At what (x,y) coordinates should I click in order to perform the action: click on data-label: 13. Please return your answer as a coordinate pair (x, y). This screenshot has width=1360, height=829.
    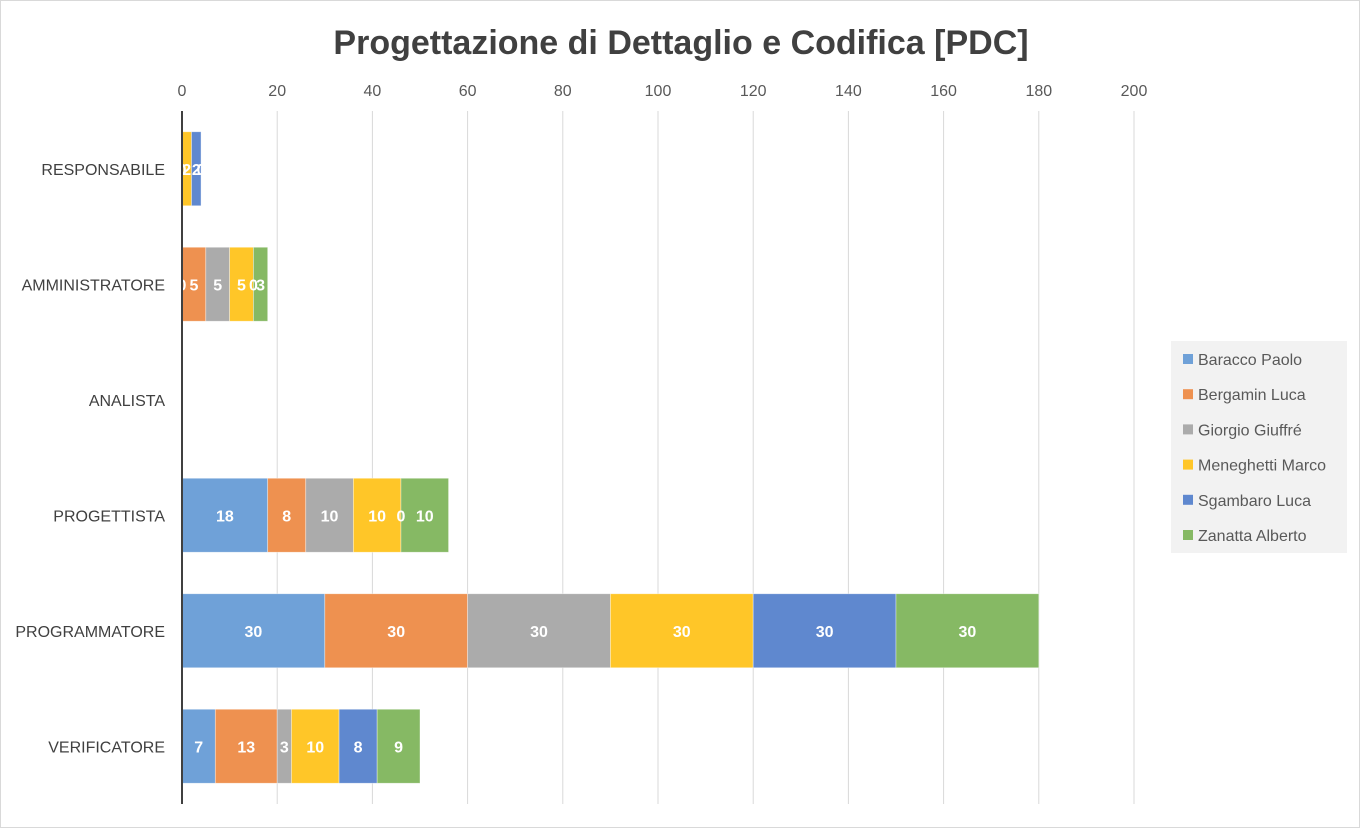
    Looking at the image, I should click on (246, 747).